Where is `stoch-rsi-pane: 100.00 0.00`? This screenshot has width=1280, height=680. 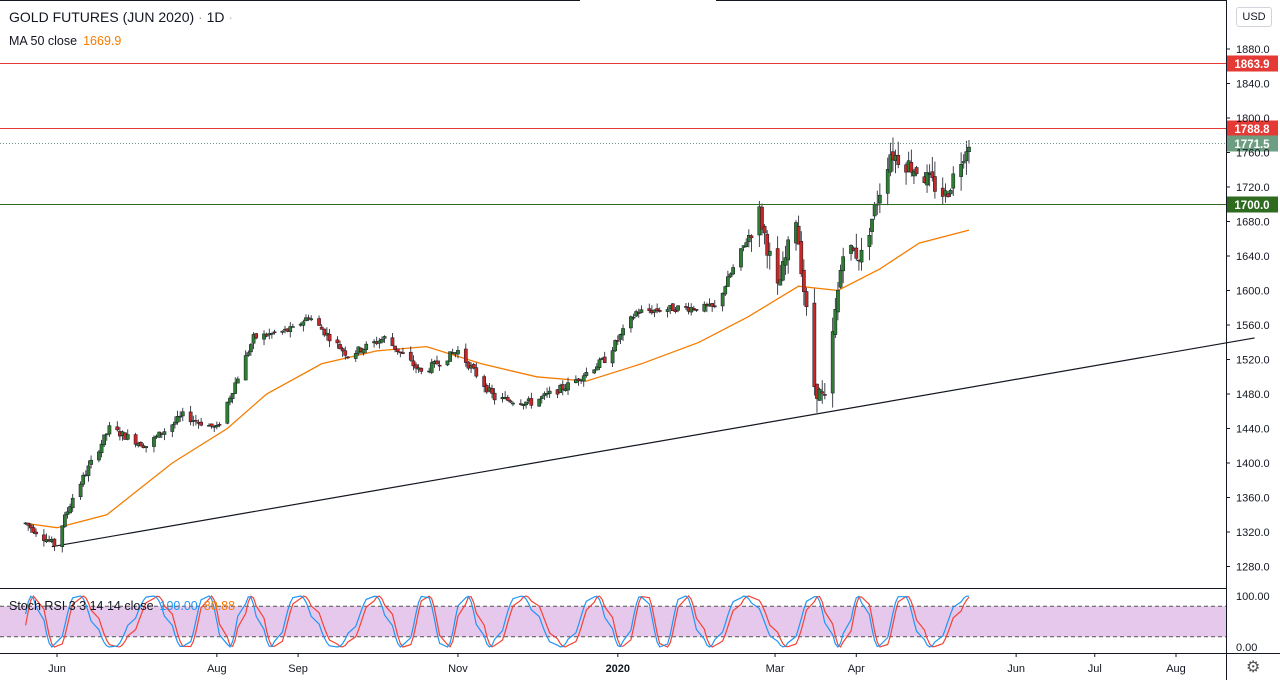
stoch-rsi-pane: 100.00 0.00 is located at coordinates (635, 622).